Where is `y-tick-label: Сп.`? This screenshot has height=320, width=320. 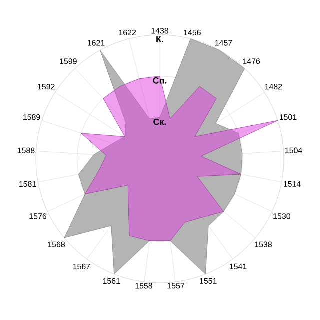 y-tick-label: Сп. is located at coordinates (160, 81).